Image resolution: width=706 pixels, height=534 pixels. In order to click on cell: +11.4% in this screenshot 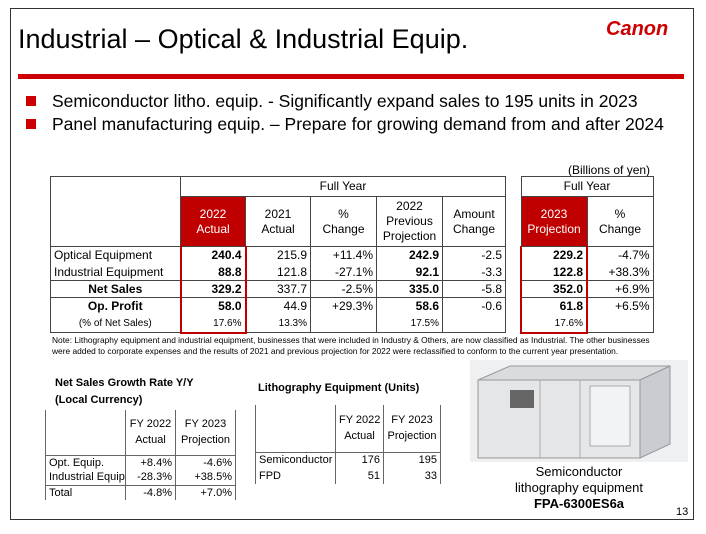, I will do `click(343, 255)`.